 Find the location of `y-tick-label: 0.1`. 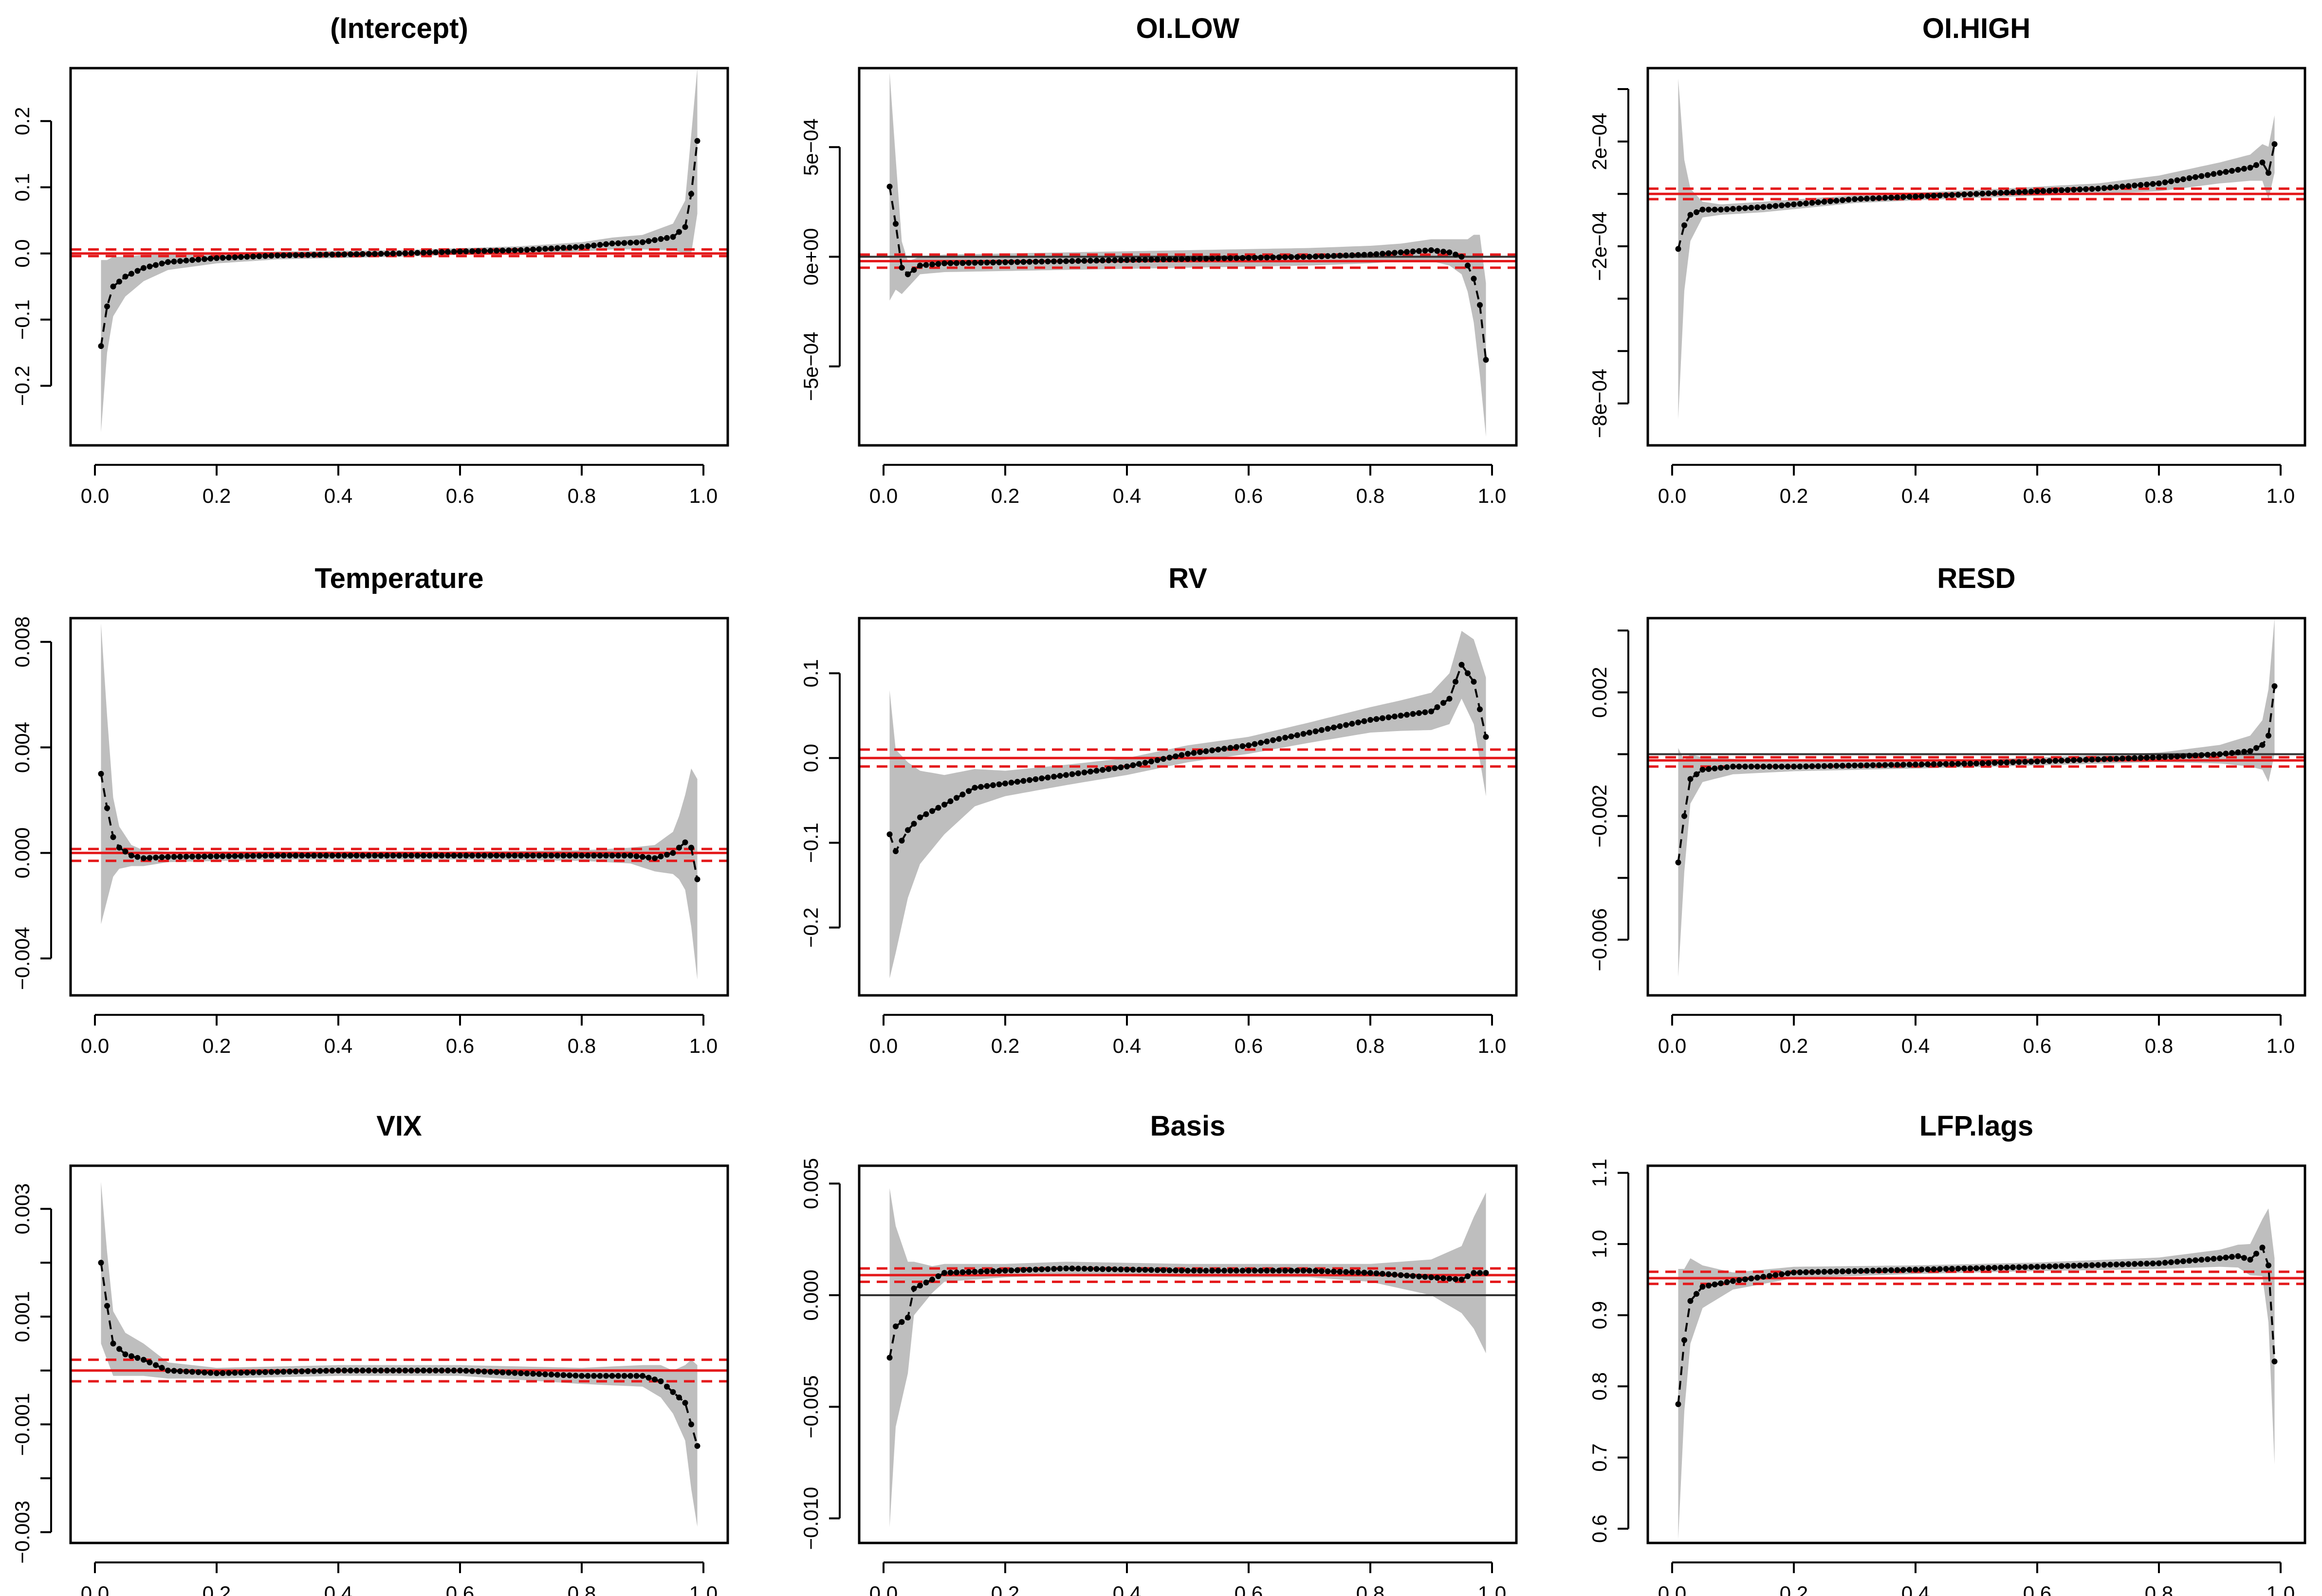

y-tick-label: 0.1 is located at coordinates (22, 187).